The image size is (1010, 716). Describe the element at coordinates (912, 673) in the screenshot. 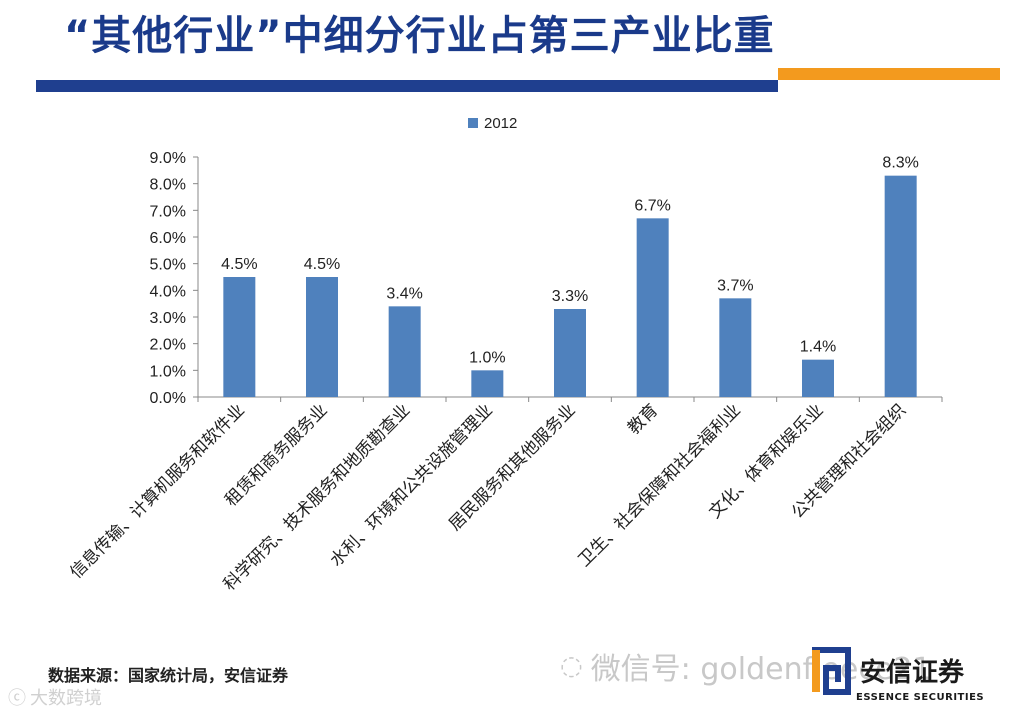

I see `logo-chinese-name: 安信证券` at that location.